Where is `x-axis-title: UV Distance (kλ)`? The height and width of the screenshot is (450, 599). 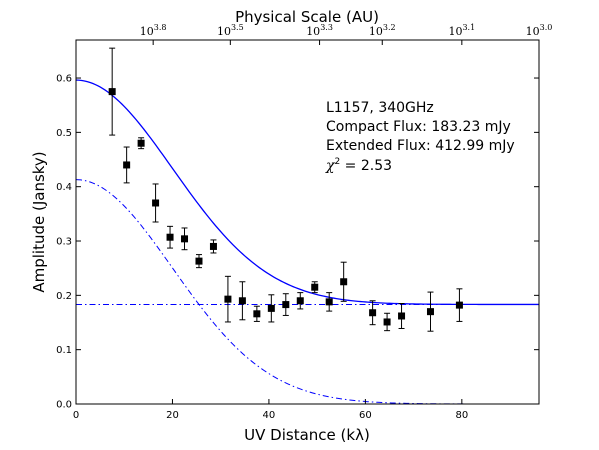 x-axis-title: UV Distance (kλ) is located at coordinates (307, 435).